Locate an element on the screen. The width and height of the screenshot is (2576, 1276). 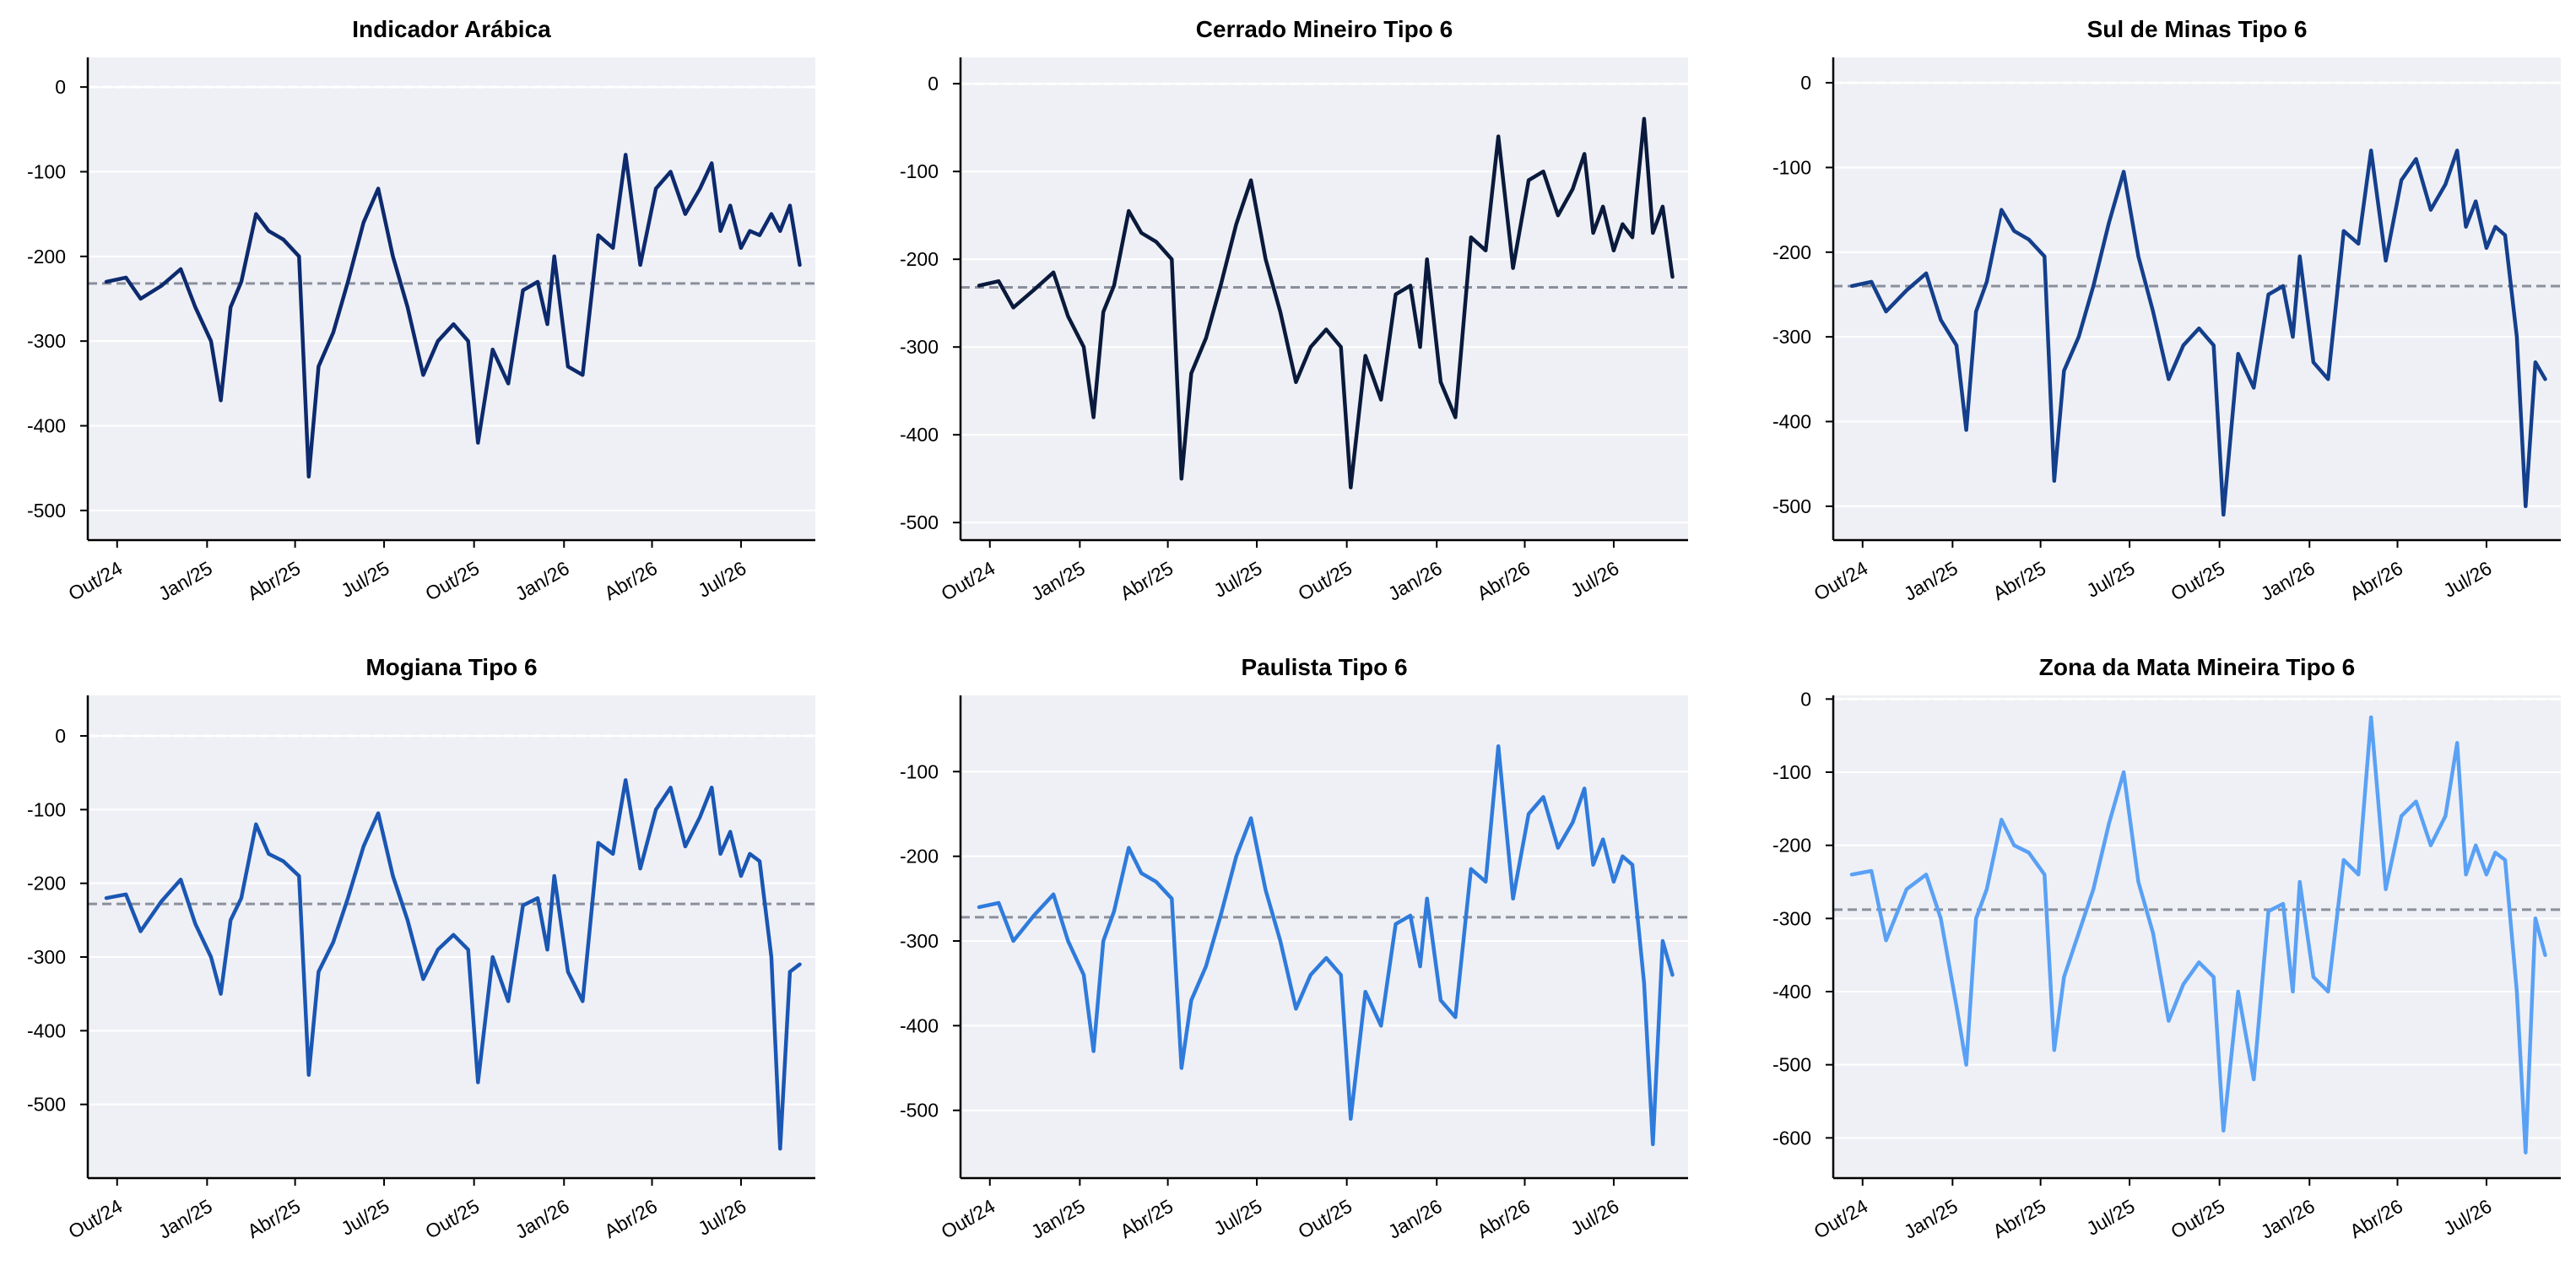
x-tick-label: Abr/26 is located at coordinates (630, 580).